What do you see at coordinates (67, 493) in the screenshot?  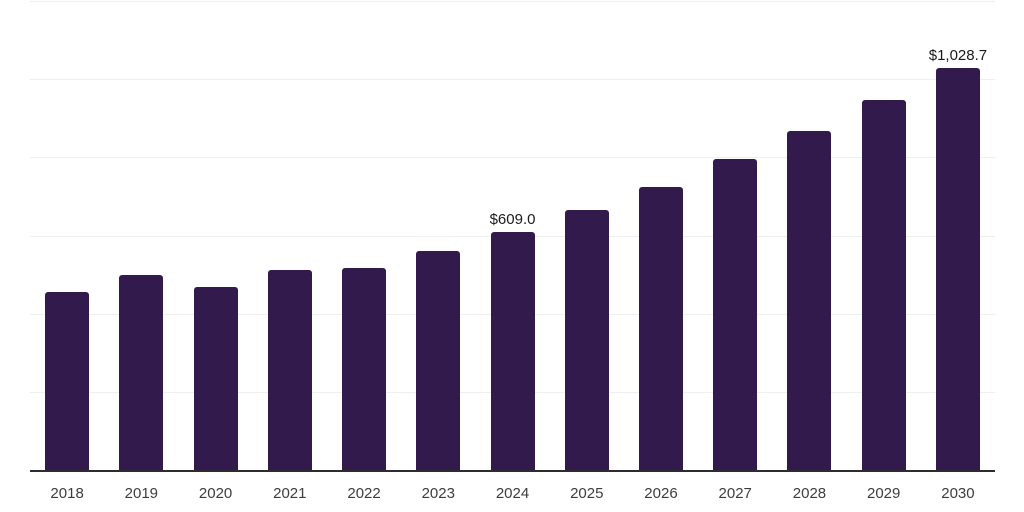 I see `x-axis-tick-label-2018: 2018` at bounding box center [67, 493].